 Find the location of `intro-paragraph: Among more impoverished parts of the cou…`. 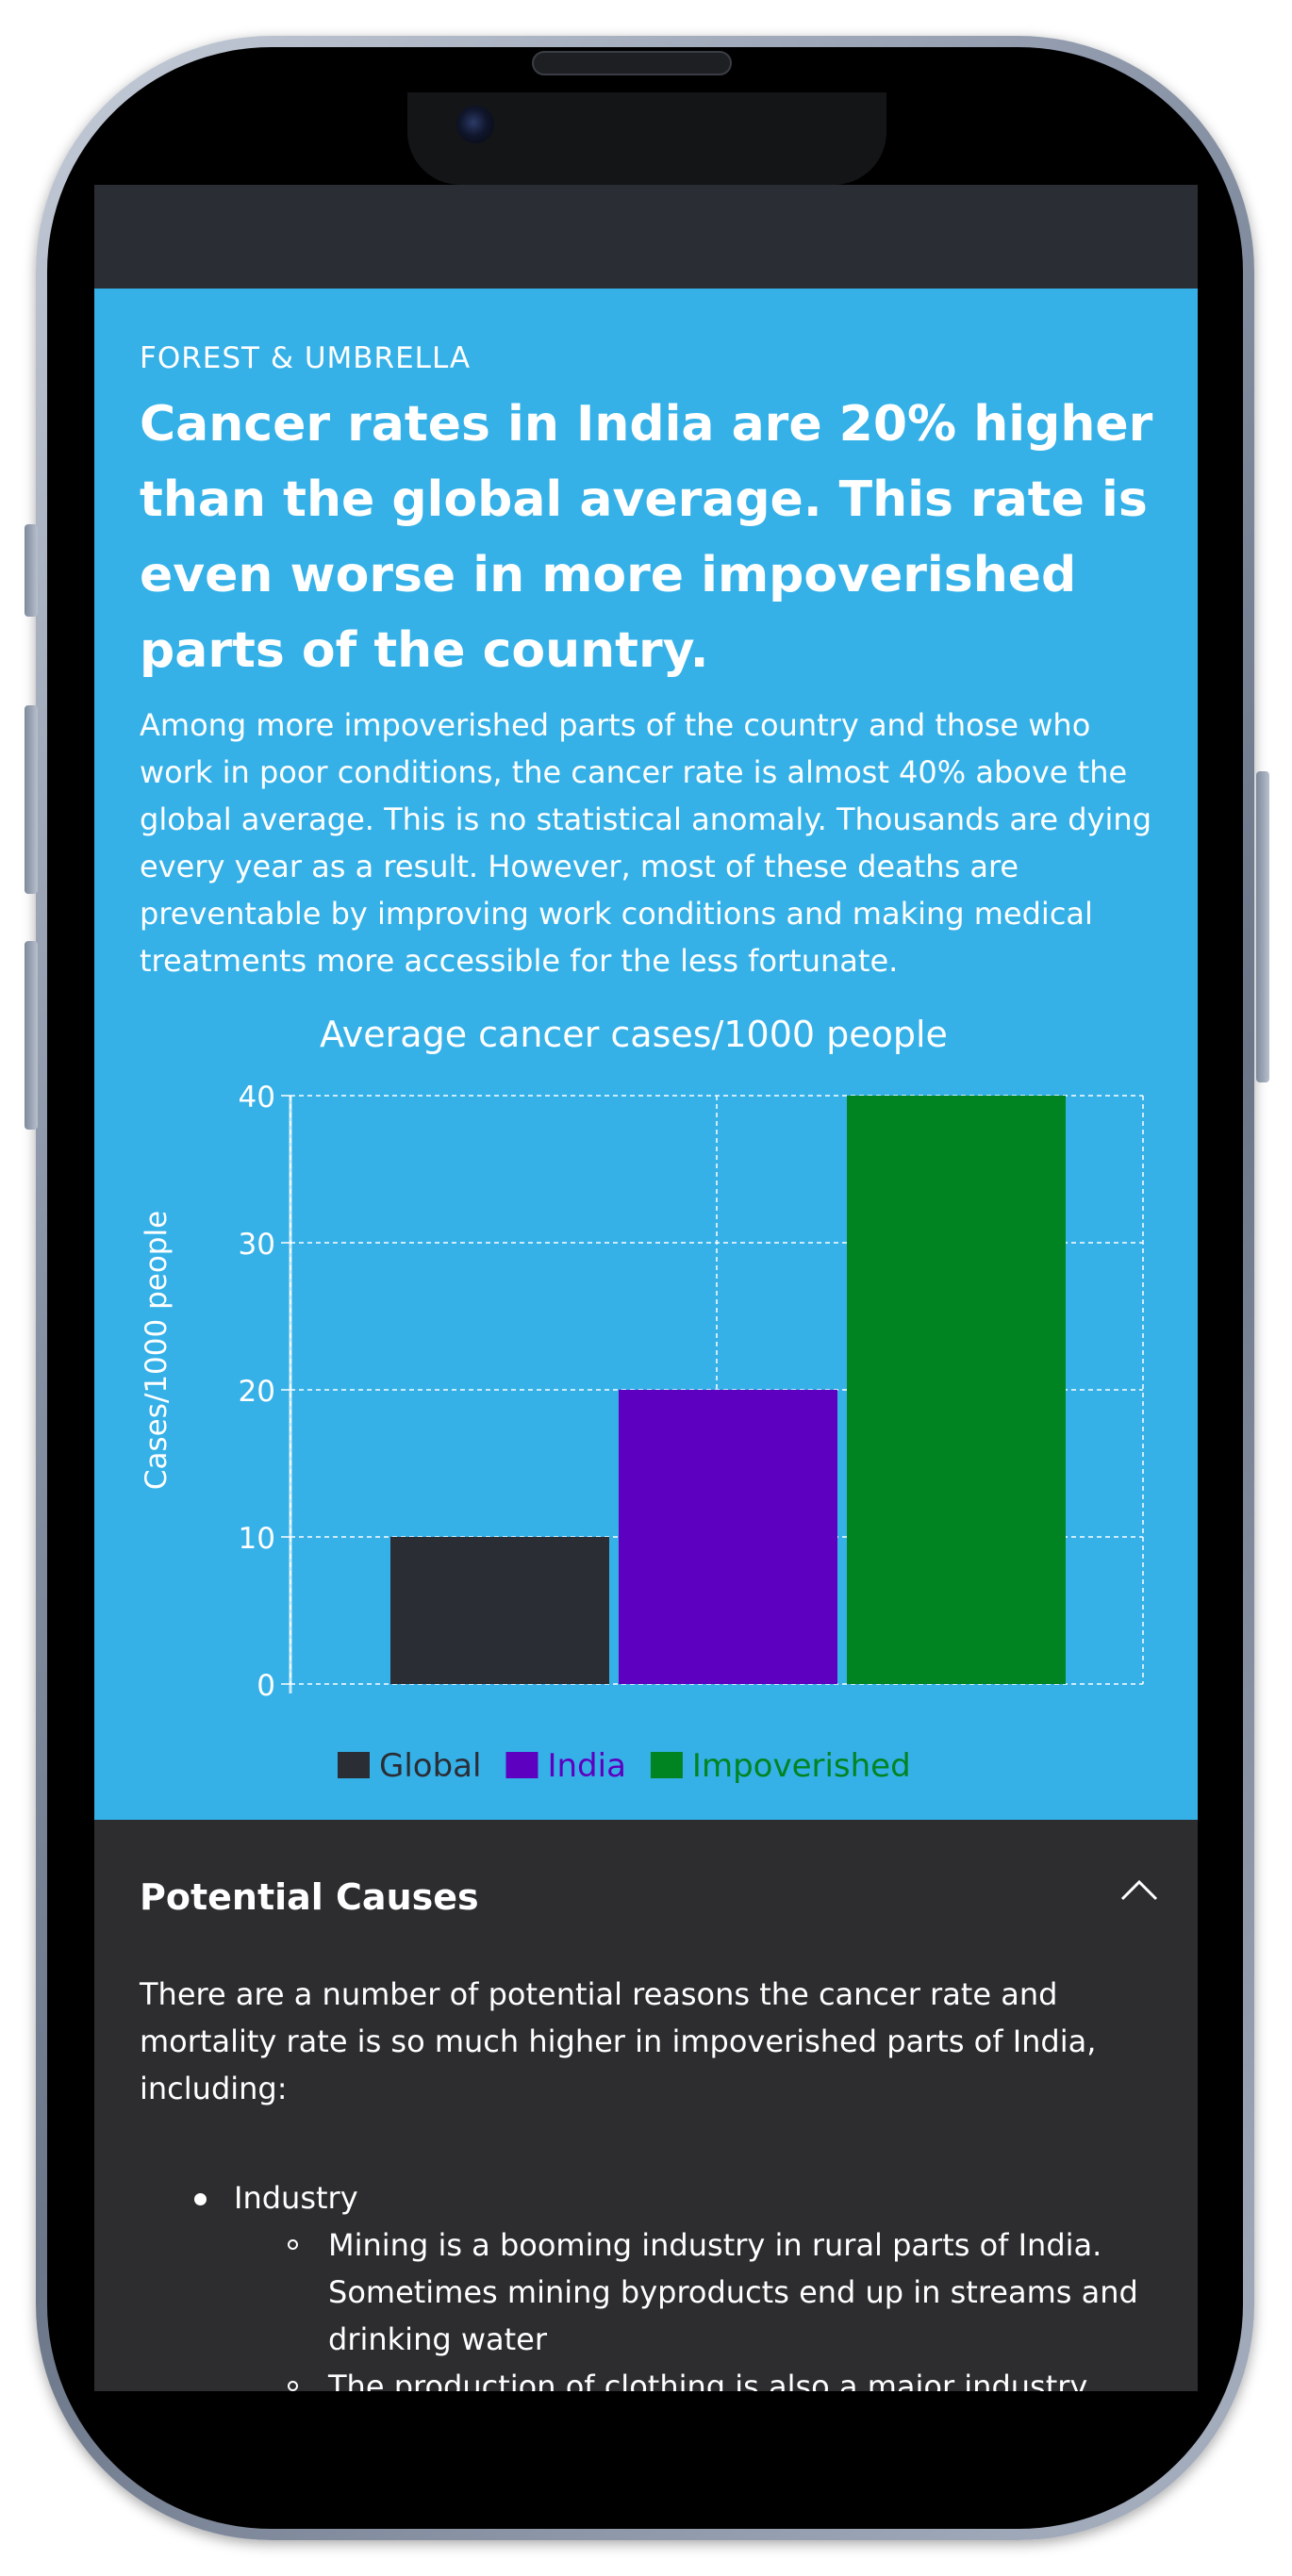

intro-paragraph: Among more impoverished parts of the cou… is located at coordinates (645, 843).